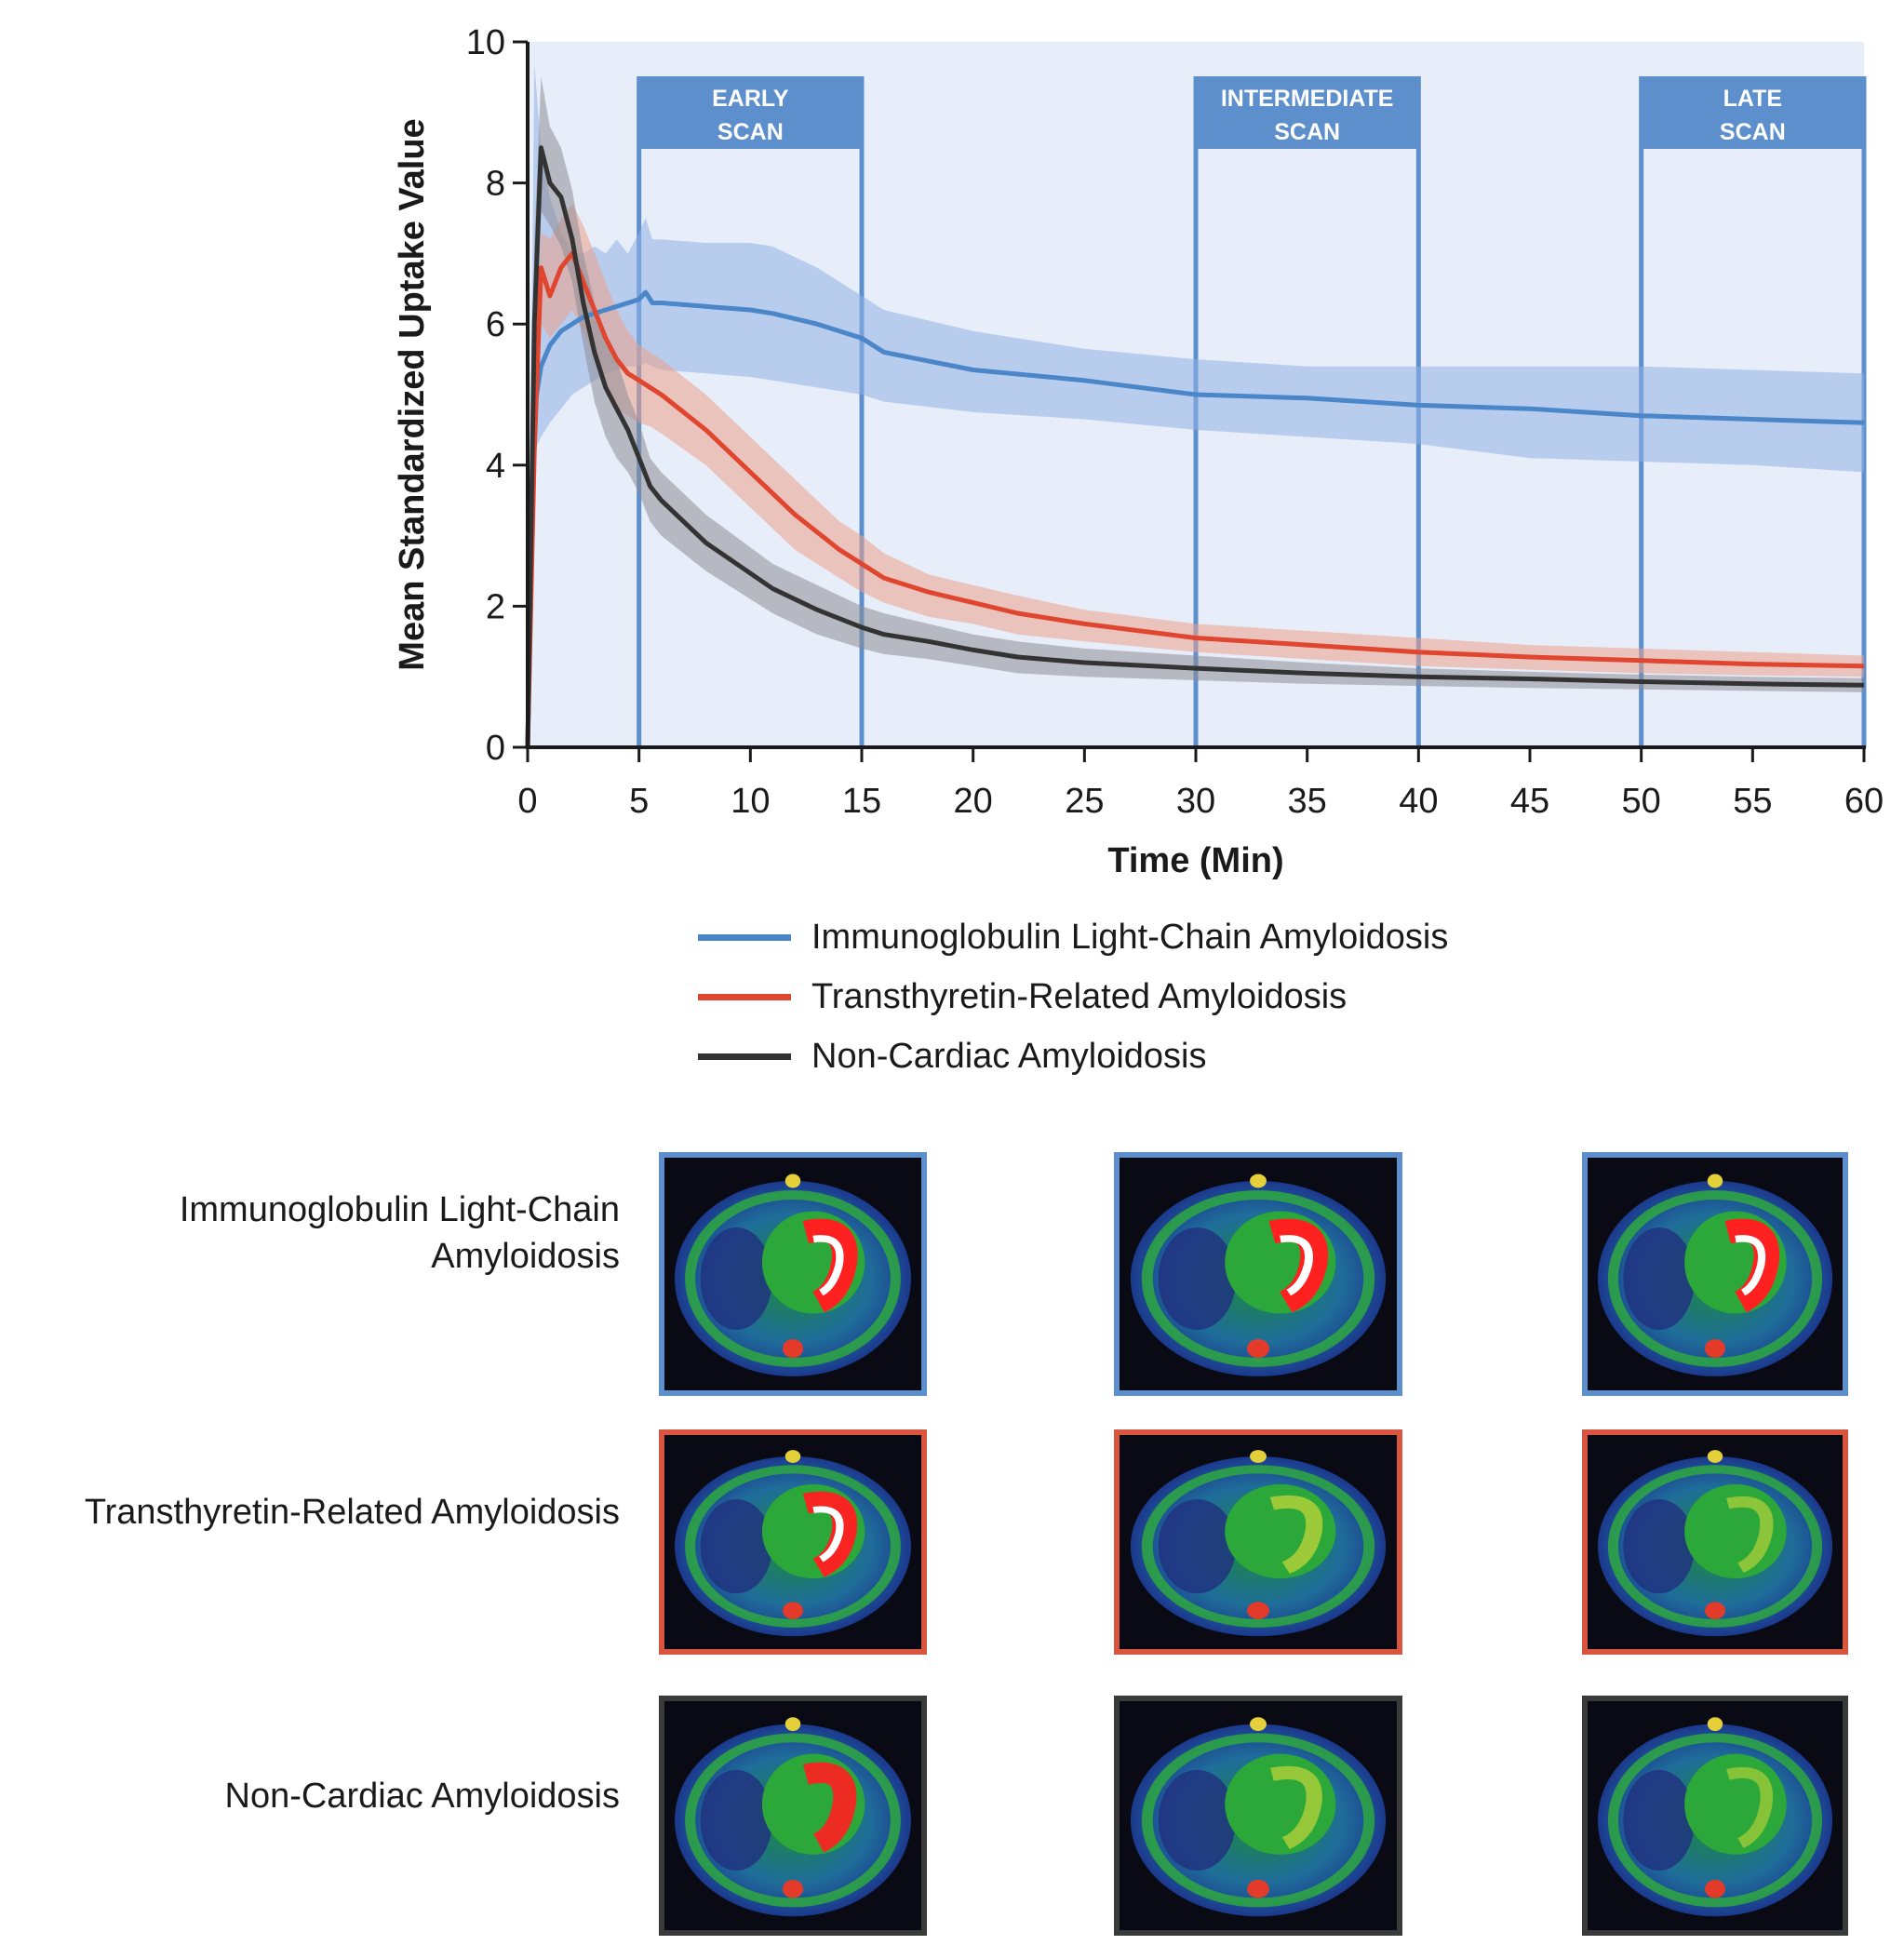  I want to click on x-tick-label-3: 15, so click(861, 801).